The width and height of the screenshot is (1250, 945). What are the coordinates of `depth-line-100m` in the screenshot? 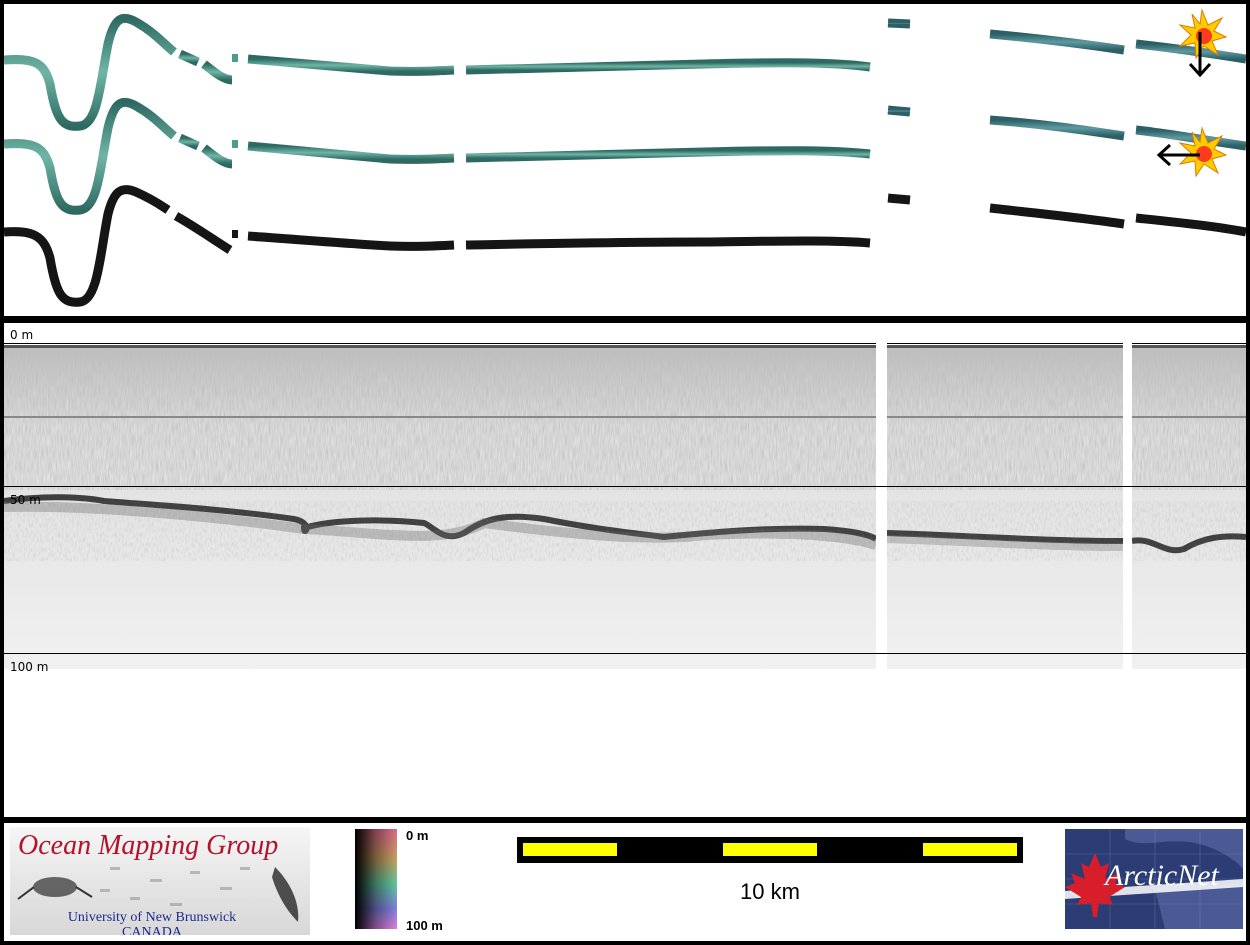 It's located at (625, 653).